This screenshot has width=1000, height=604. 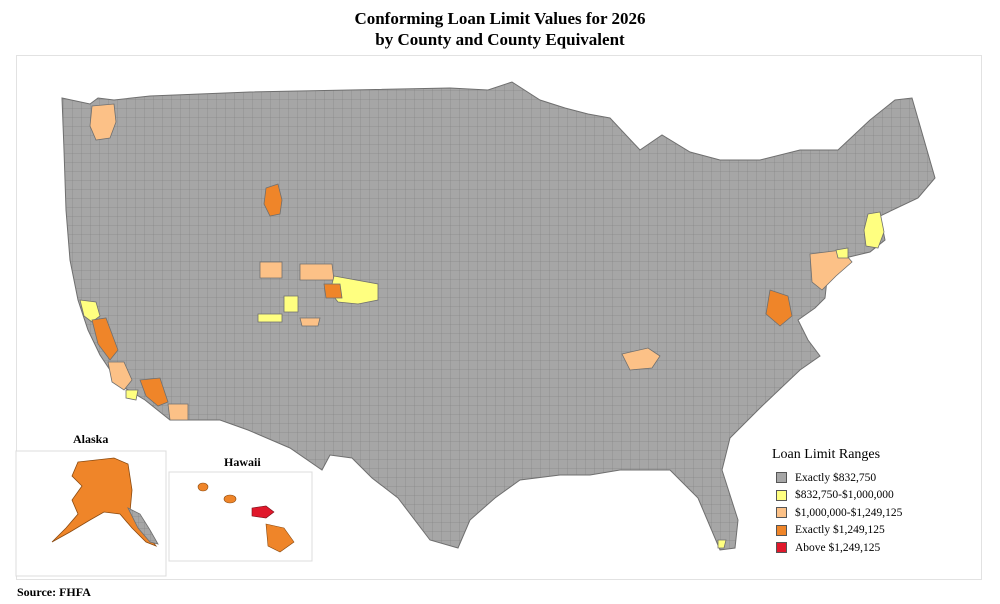 I want to click on hawaii-big-island-shape, so click(x=280, y=538).